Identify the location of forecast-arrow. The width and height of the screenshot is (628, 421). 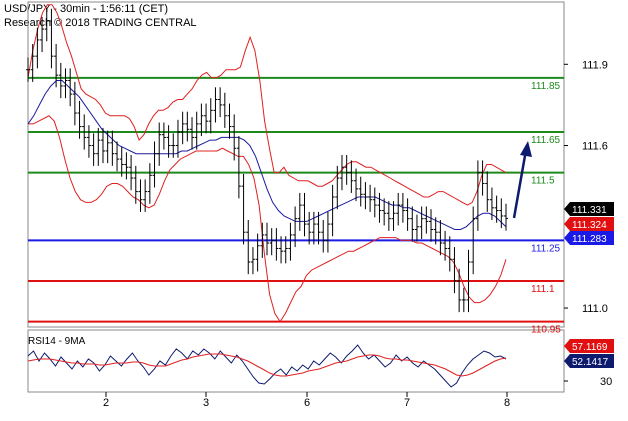
(522, 180).